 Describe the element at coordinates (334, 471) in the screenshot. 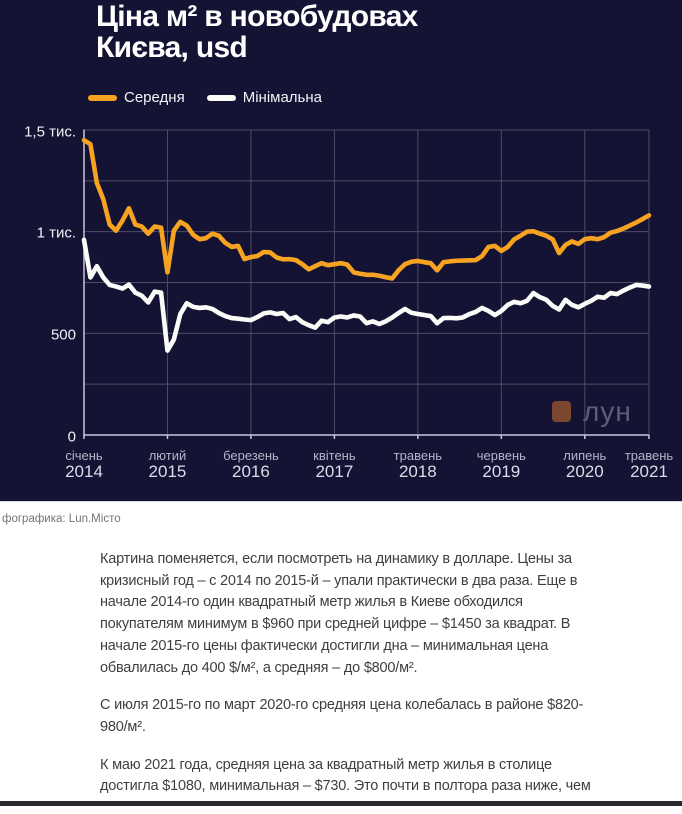

I see `x-tick-year-2017: 2017` at that location.